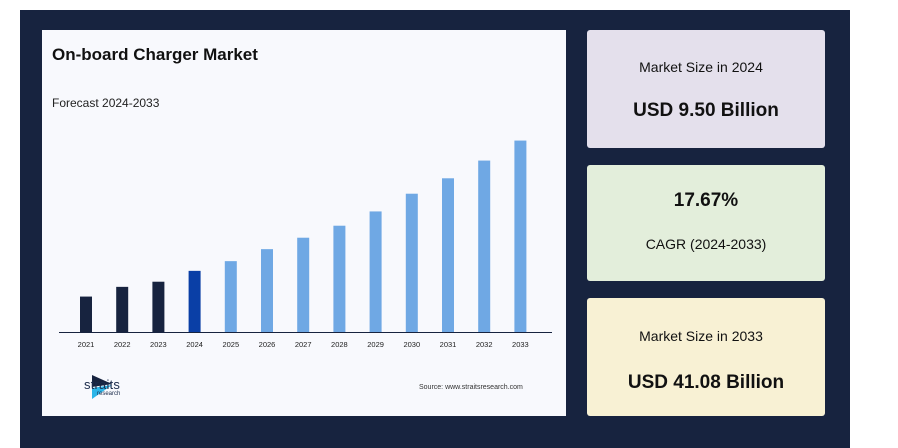 The width and height of the screenshot is (898, 448). Describe the element at coordinates (411, 344) in the screenshot. I see `x-tick-label-2030: 2030` at that location.